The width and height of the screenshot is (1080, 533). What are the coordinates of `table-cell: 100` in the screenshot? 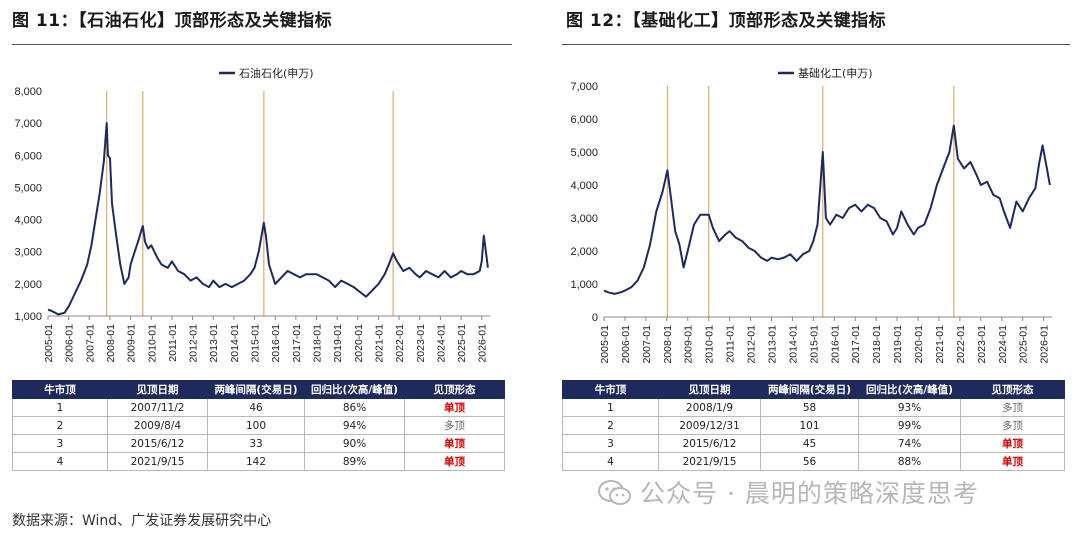 It's located at (256, 425).